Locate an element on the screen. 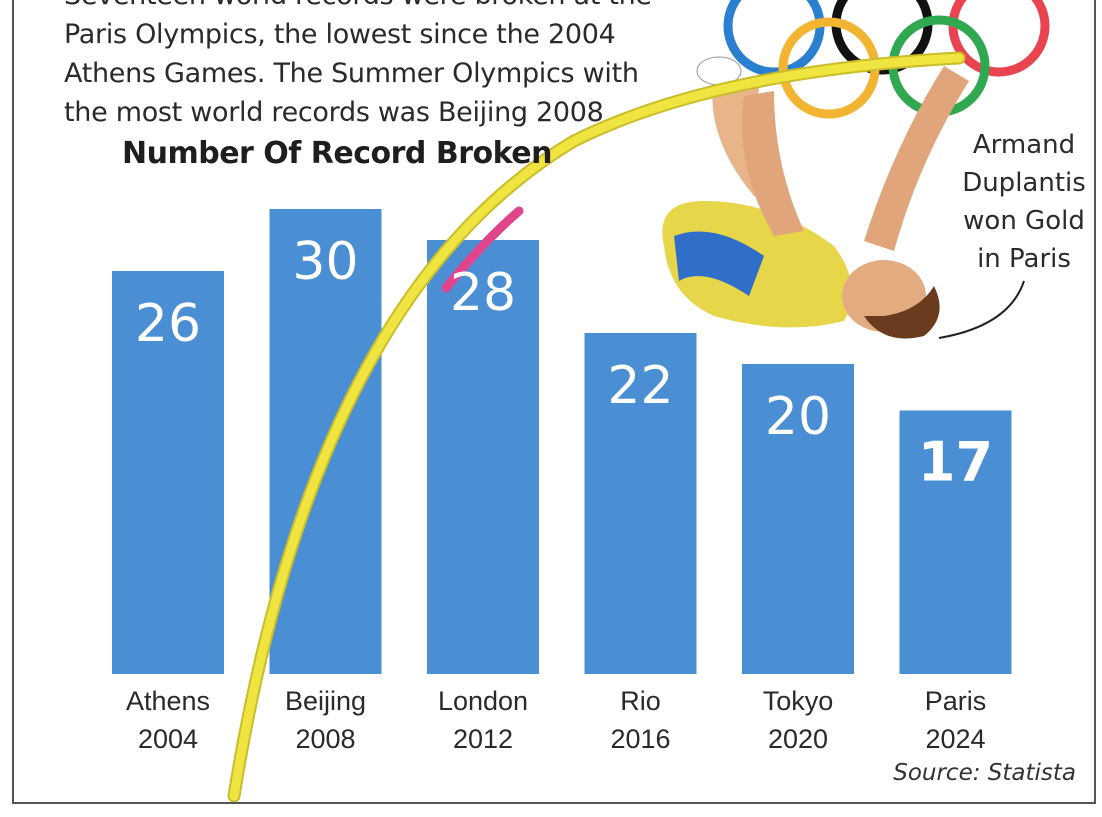  bar-value-label: 20 is located at coordinates (798, 417).